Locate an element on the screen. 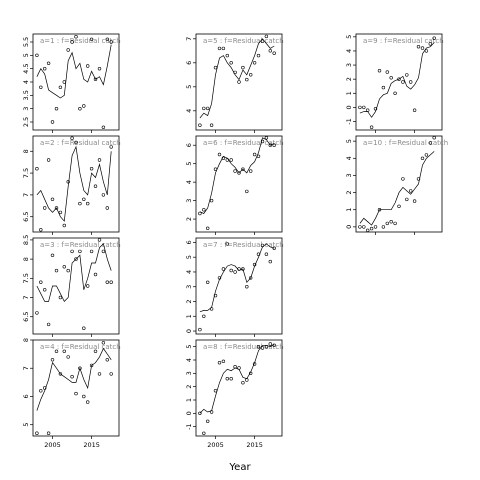  panel-frame is located at coordinates (76, 388).